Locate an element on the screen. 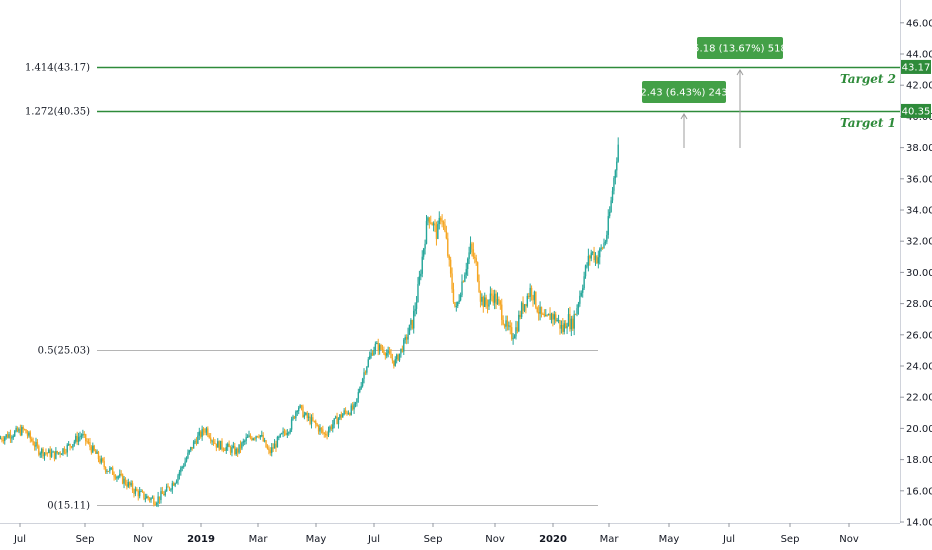  x-tick-label-0: Jul is located at coordinates (19, 539).